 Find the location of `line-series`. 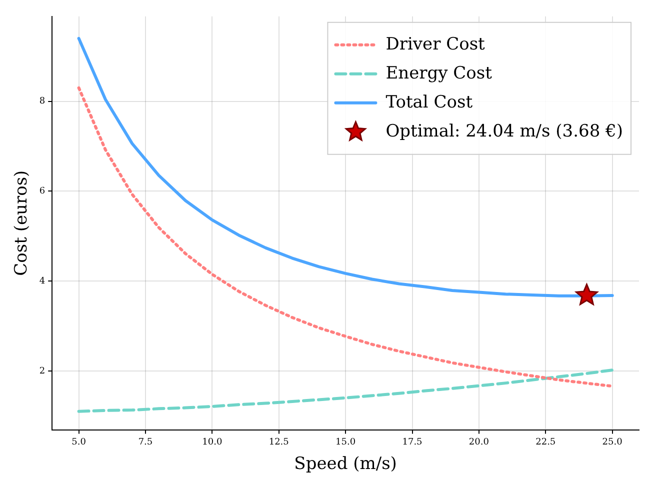

line-series is located at coordinates (345, 390).